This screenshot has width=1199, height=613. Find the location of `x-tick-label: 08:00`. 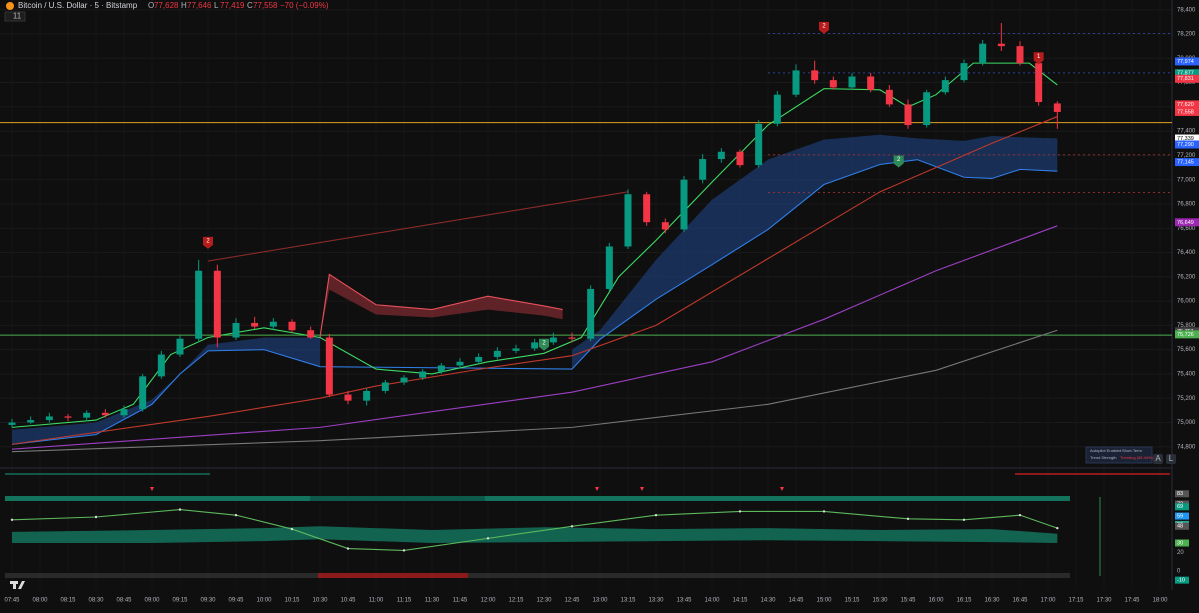

x-tick-label: 08:00 is located at coordinates (40, 601).